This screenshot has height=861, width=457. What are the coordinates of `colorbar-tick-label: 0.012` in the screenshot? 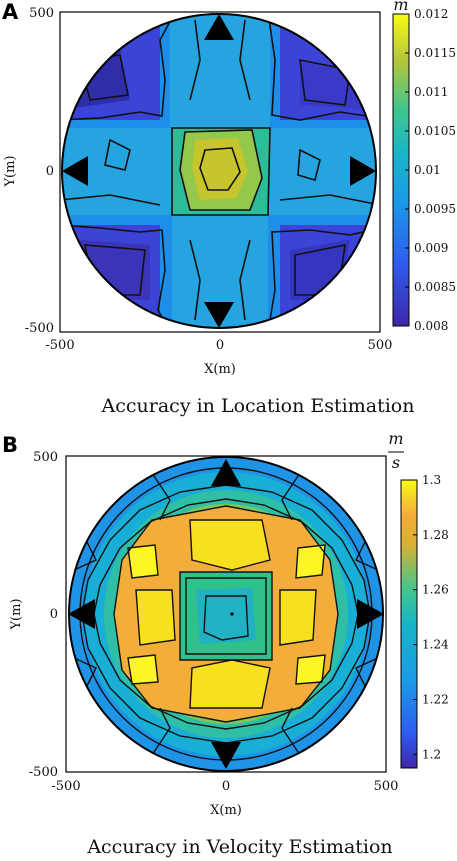 It's located at (431, 14).